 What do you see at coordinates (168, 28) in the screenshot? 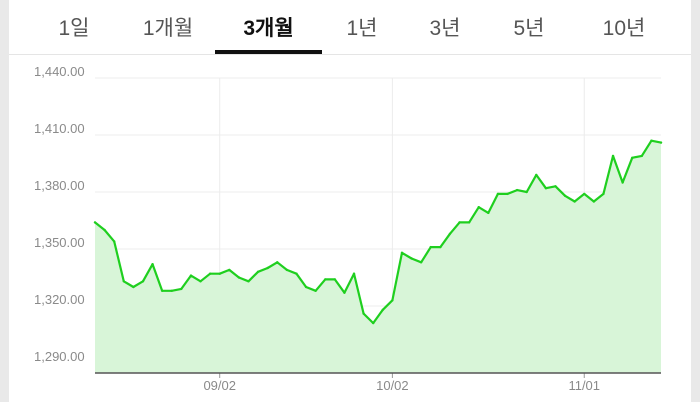
I see `tab-1-month: 1개월` at bounding box center [168, 28].